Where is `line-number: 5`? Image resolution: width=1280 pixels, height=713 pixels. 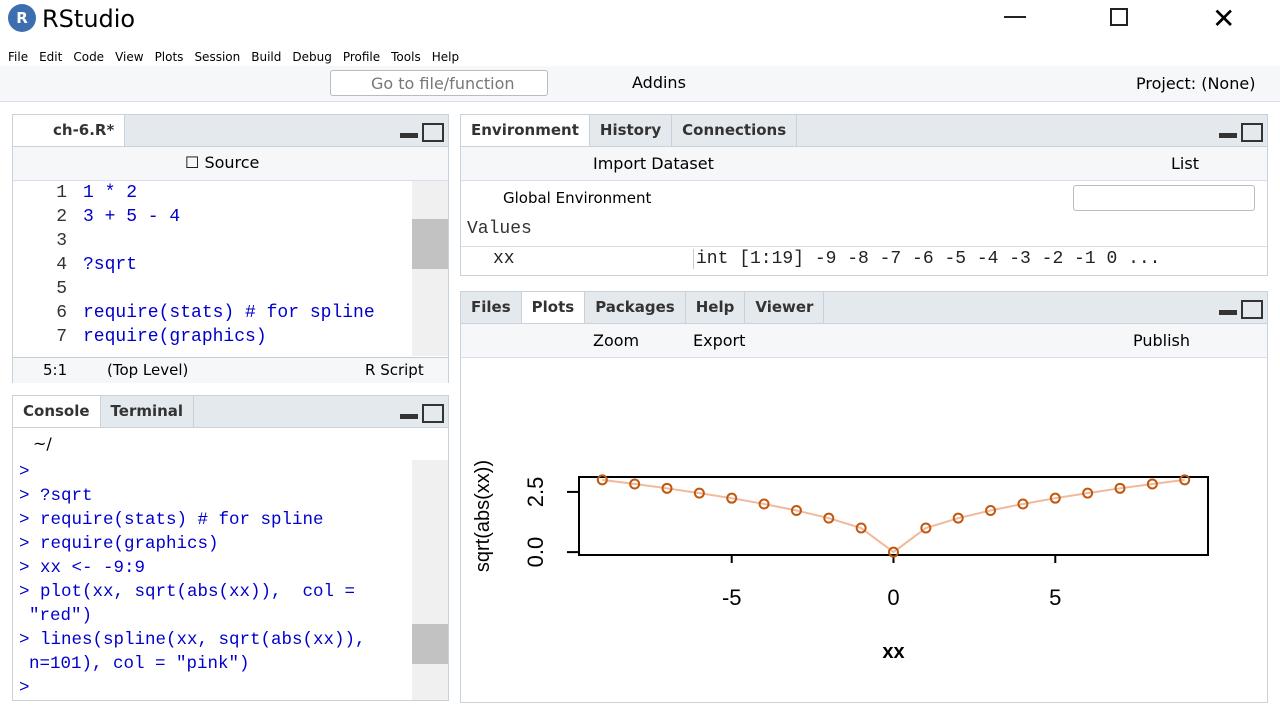
line-number: 5 is located at coordinates (61, 289).